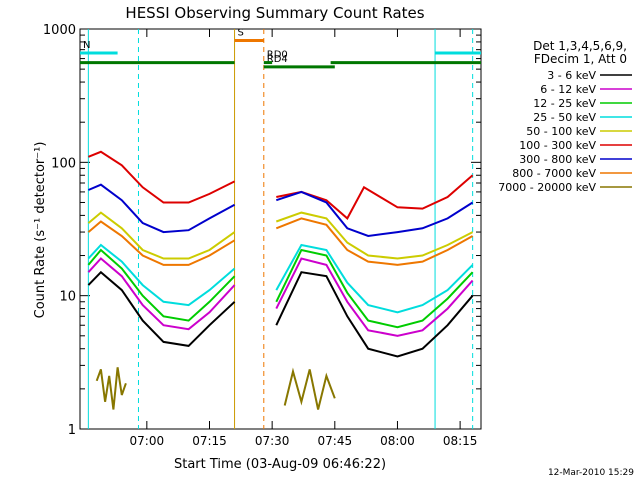  I want to click on legend-label: 12 - 25 keV, so click(564, 103).